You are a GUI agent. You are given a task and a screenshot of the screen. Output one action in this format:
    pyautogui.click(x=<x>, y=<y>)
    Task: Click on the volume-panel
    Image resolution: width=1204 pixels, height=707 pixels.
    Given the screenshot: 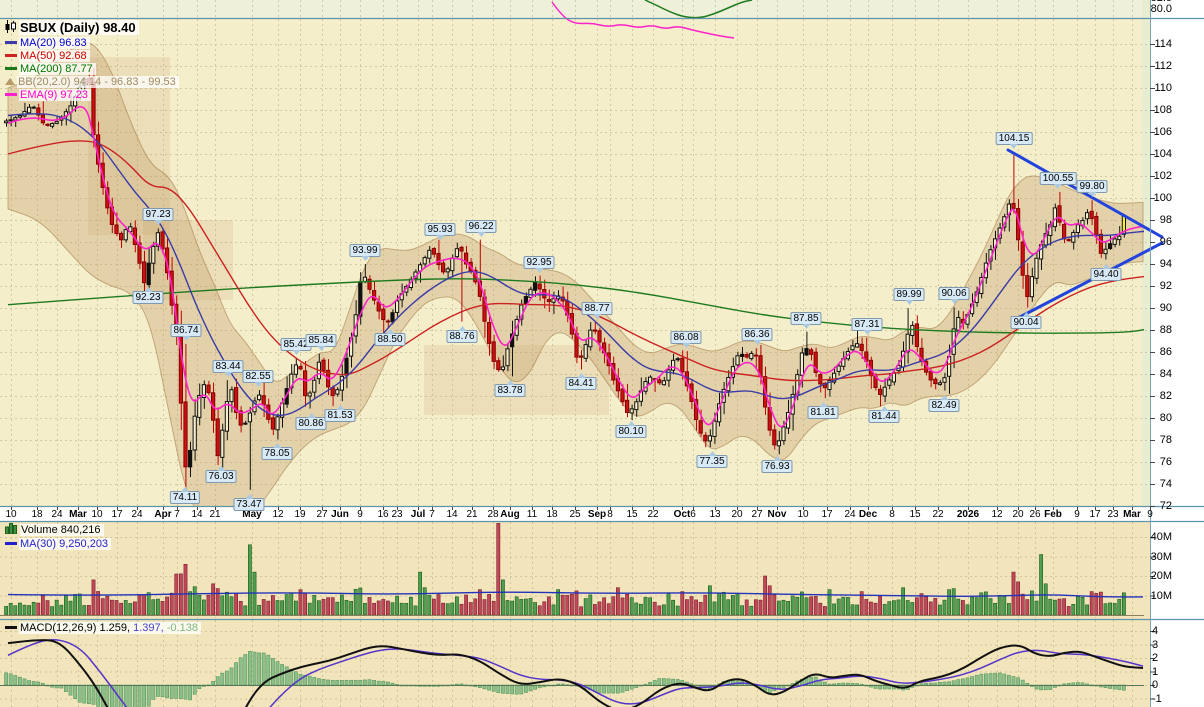 What is the action you would take?
    pyautogui.click(x=572, y=569)
    